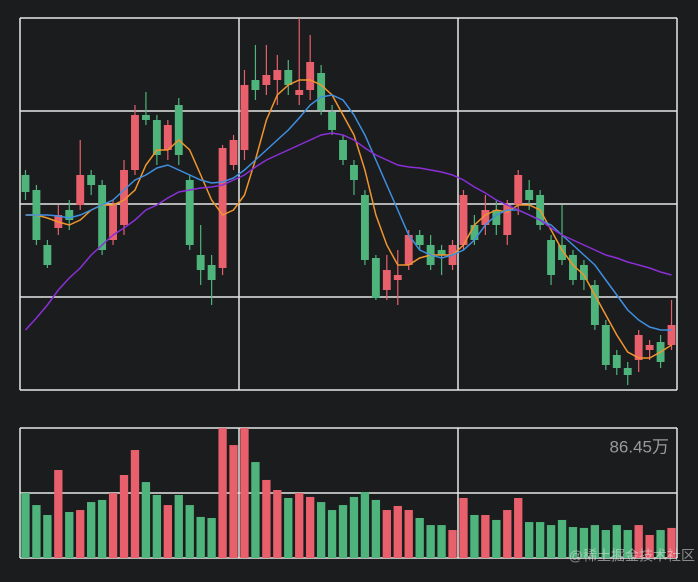 The width and height of the screenshot is (698, 582). What do you see at coordinates (639, 446) in the screenshot?
I see `volume-max-label: 86.45万` at bounding box center [639, 446].